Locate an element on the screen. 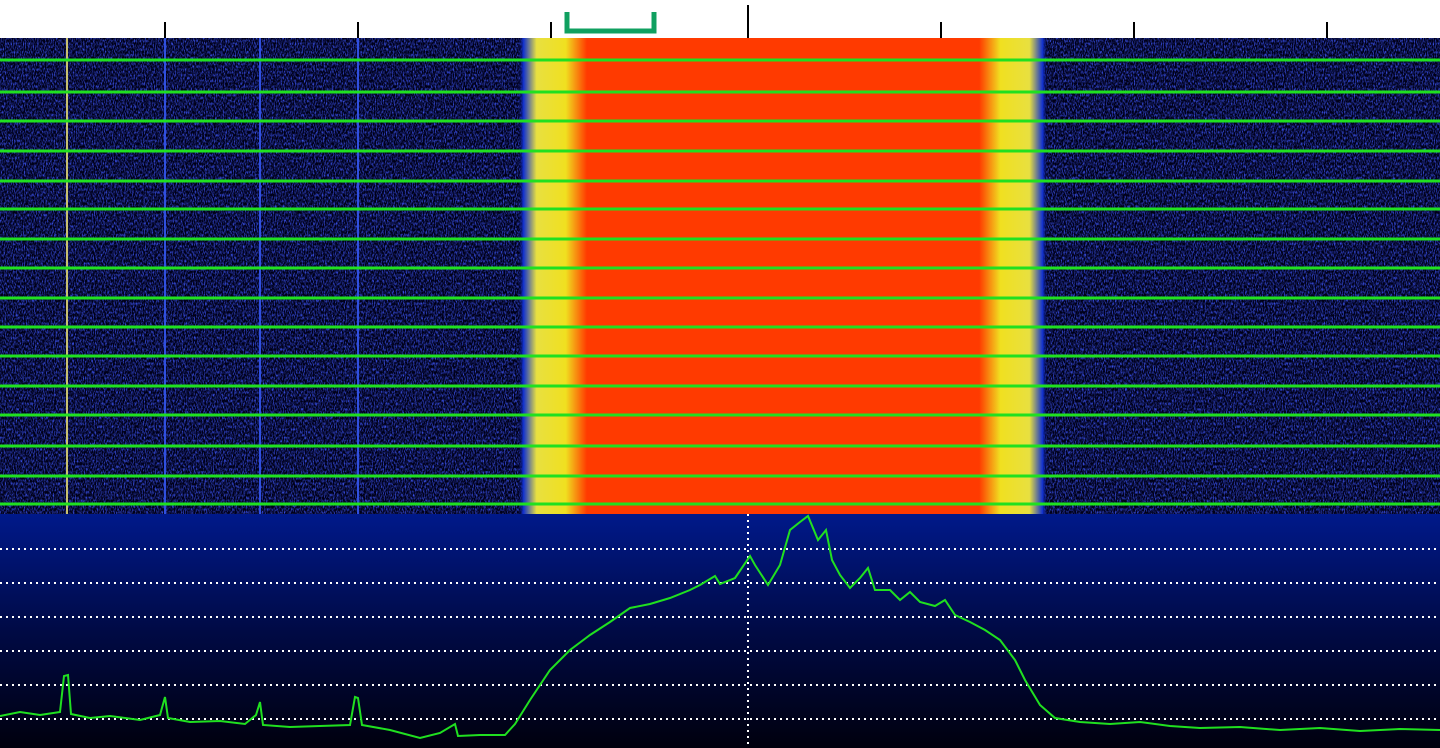 The width and height of the screenshot is (1440, 748). ruler is located at coordinates (720, 19).